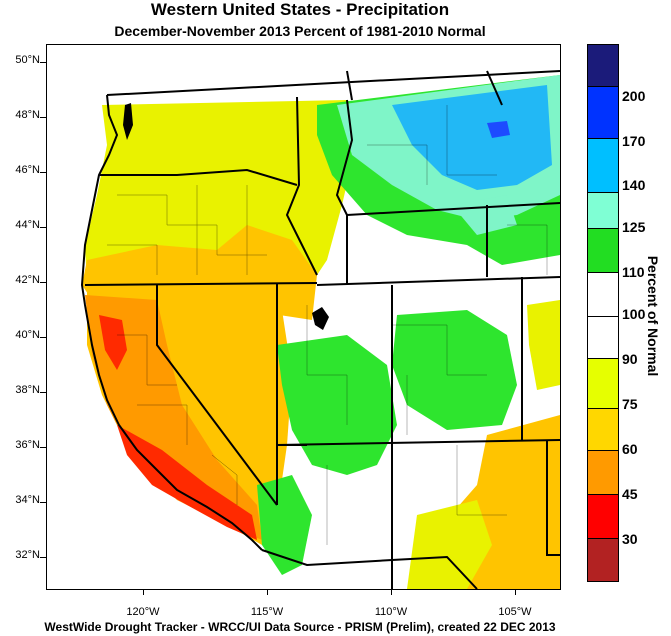 The height and width of the screenshot is (636, 671). I want to click on map-title: Western United States - Precipitation, so click(300, 9).